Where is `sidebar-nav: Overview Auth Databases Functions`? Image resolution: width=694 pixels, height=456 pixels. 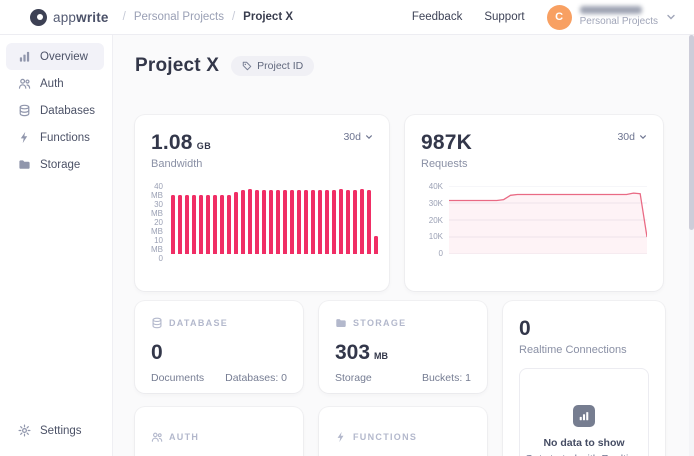
sidebar-nav: Overview Auth Databases Functions is located at coordinates (56, 110).